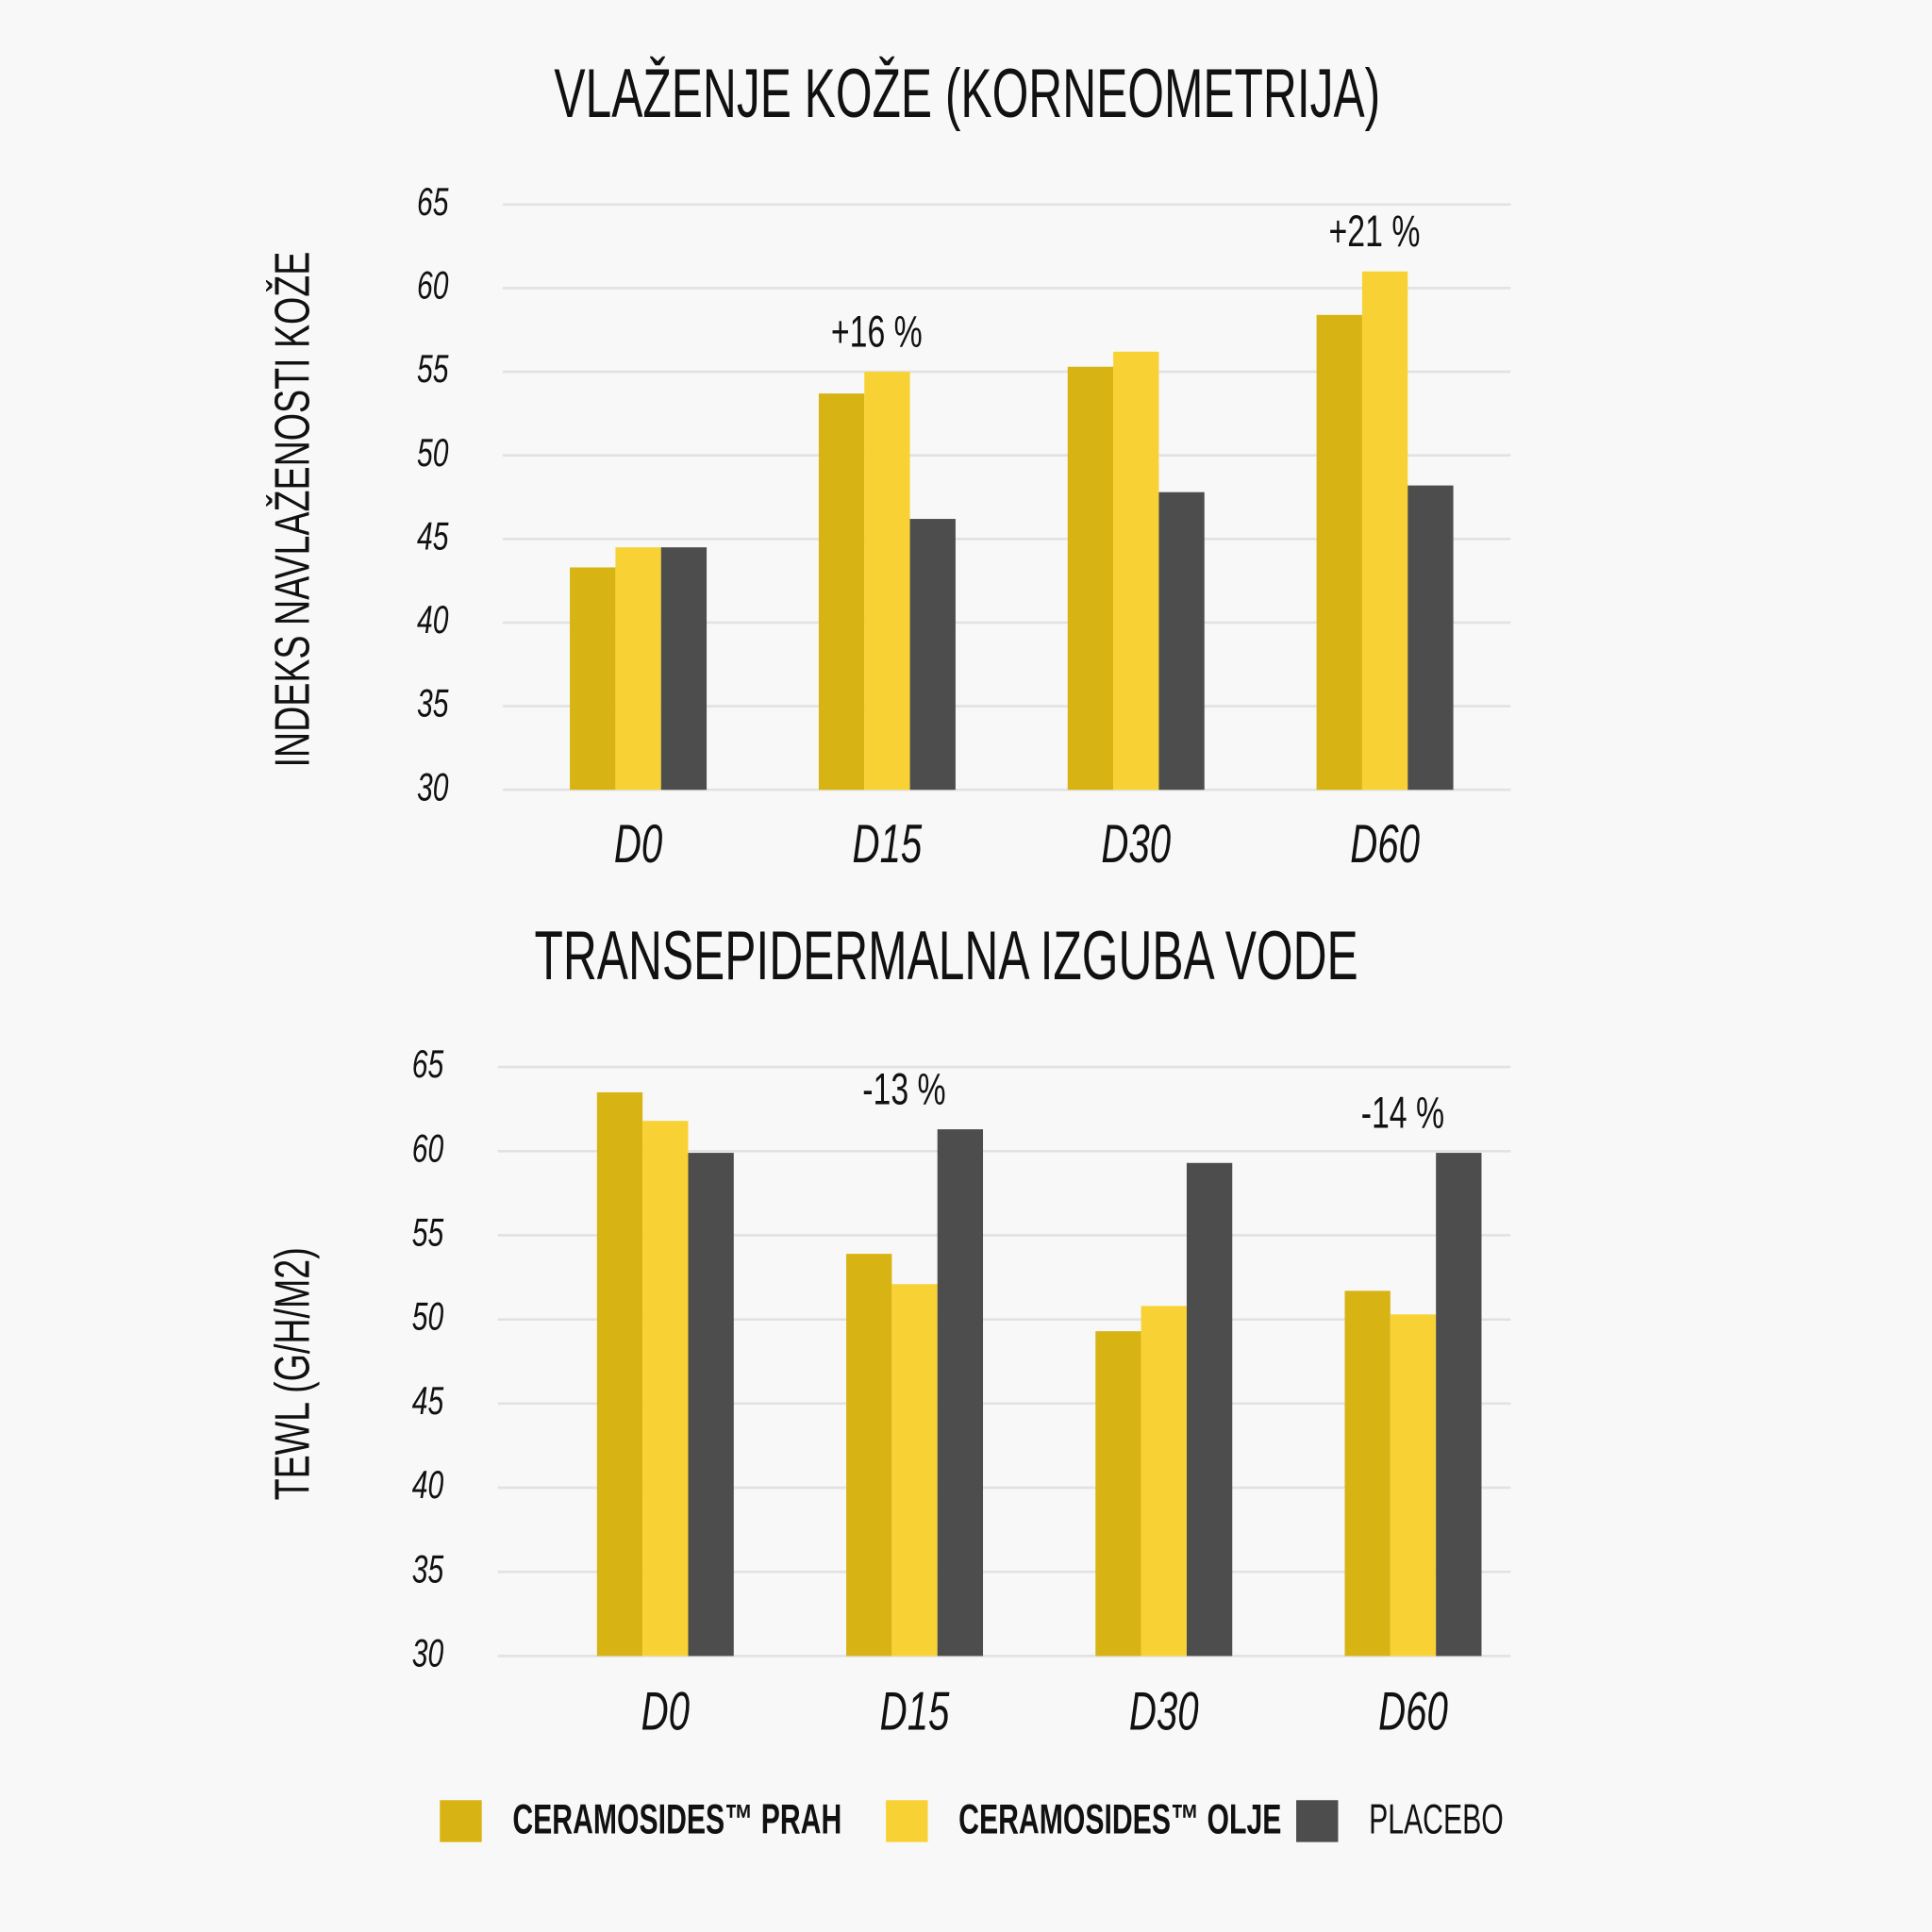  What do you see at coordinates (877, 332) in the screenshot?
I see `annotation: +16 %` at bounding box center [877, 332].